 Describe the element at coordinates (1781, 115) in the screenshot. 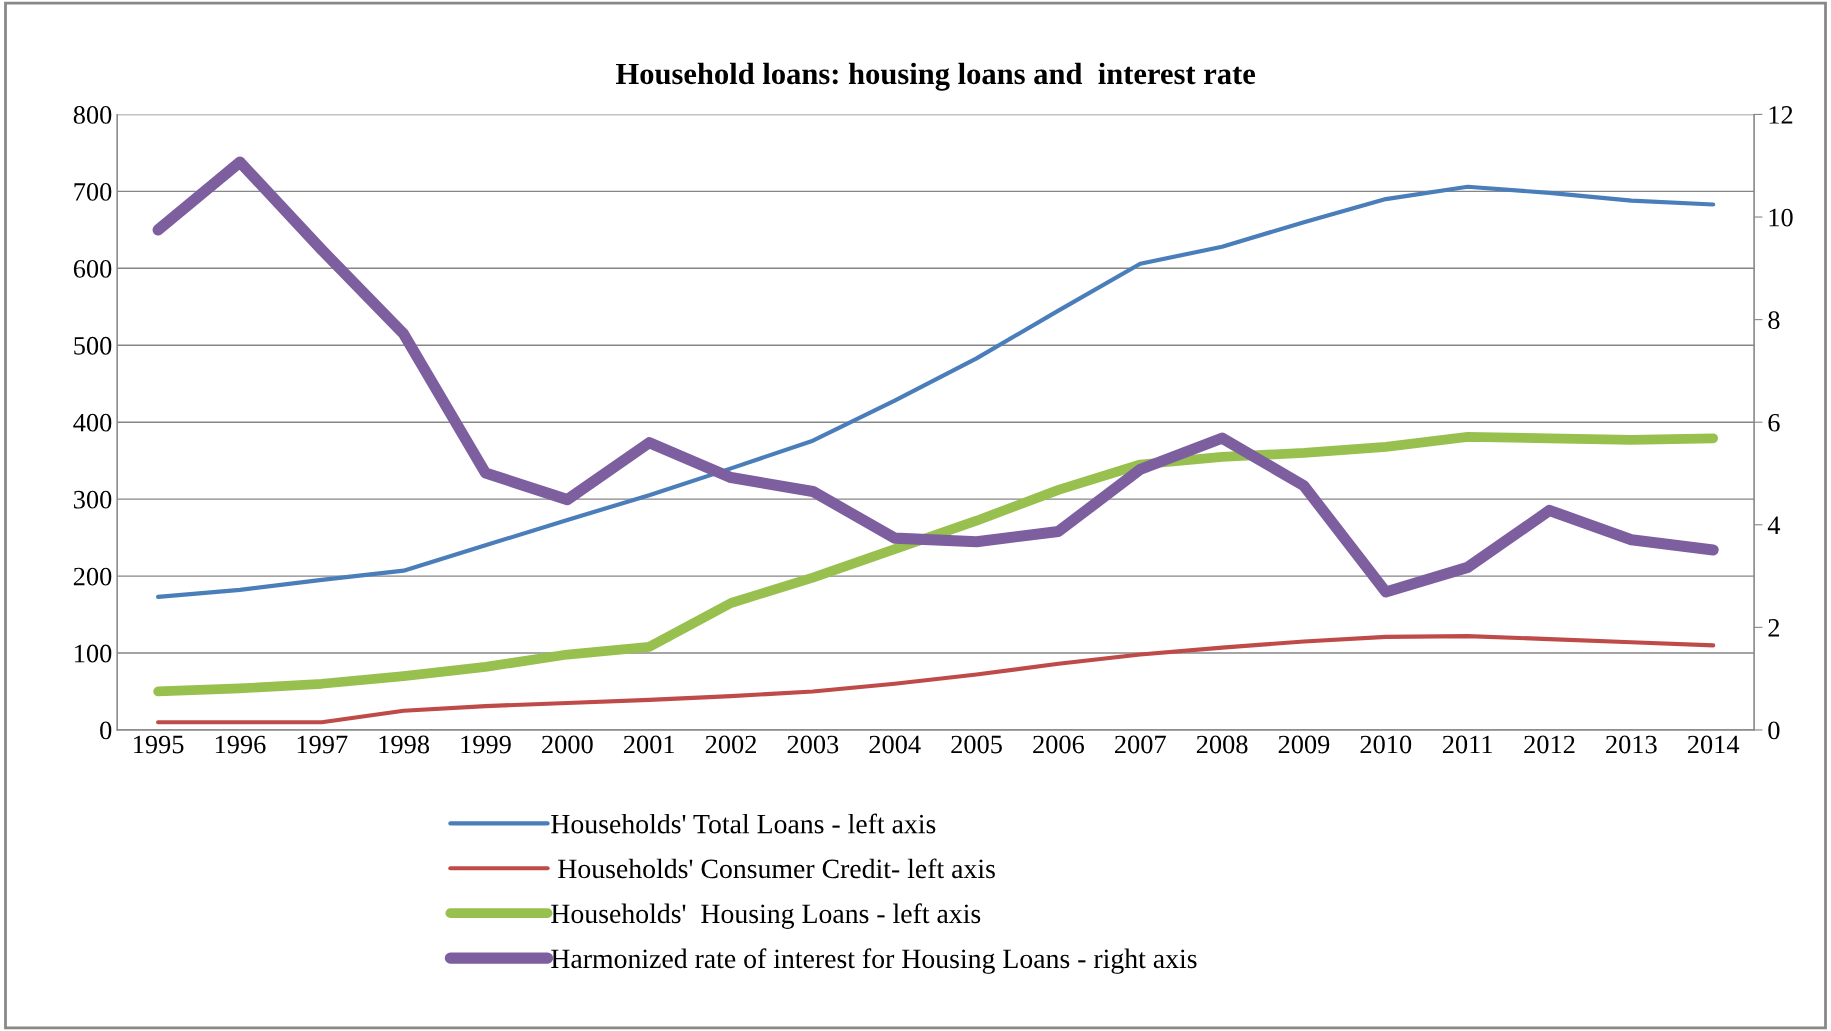

I see `y2-tick-label: 12` at that location.